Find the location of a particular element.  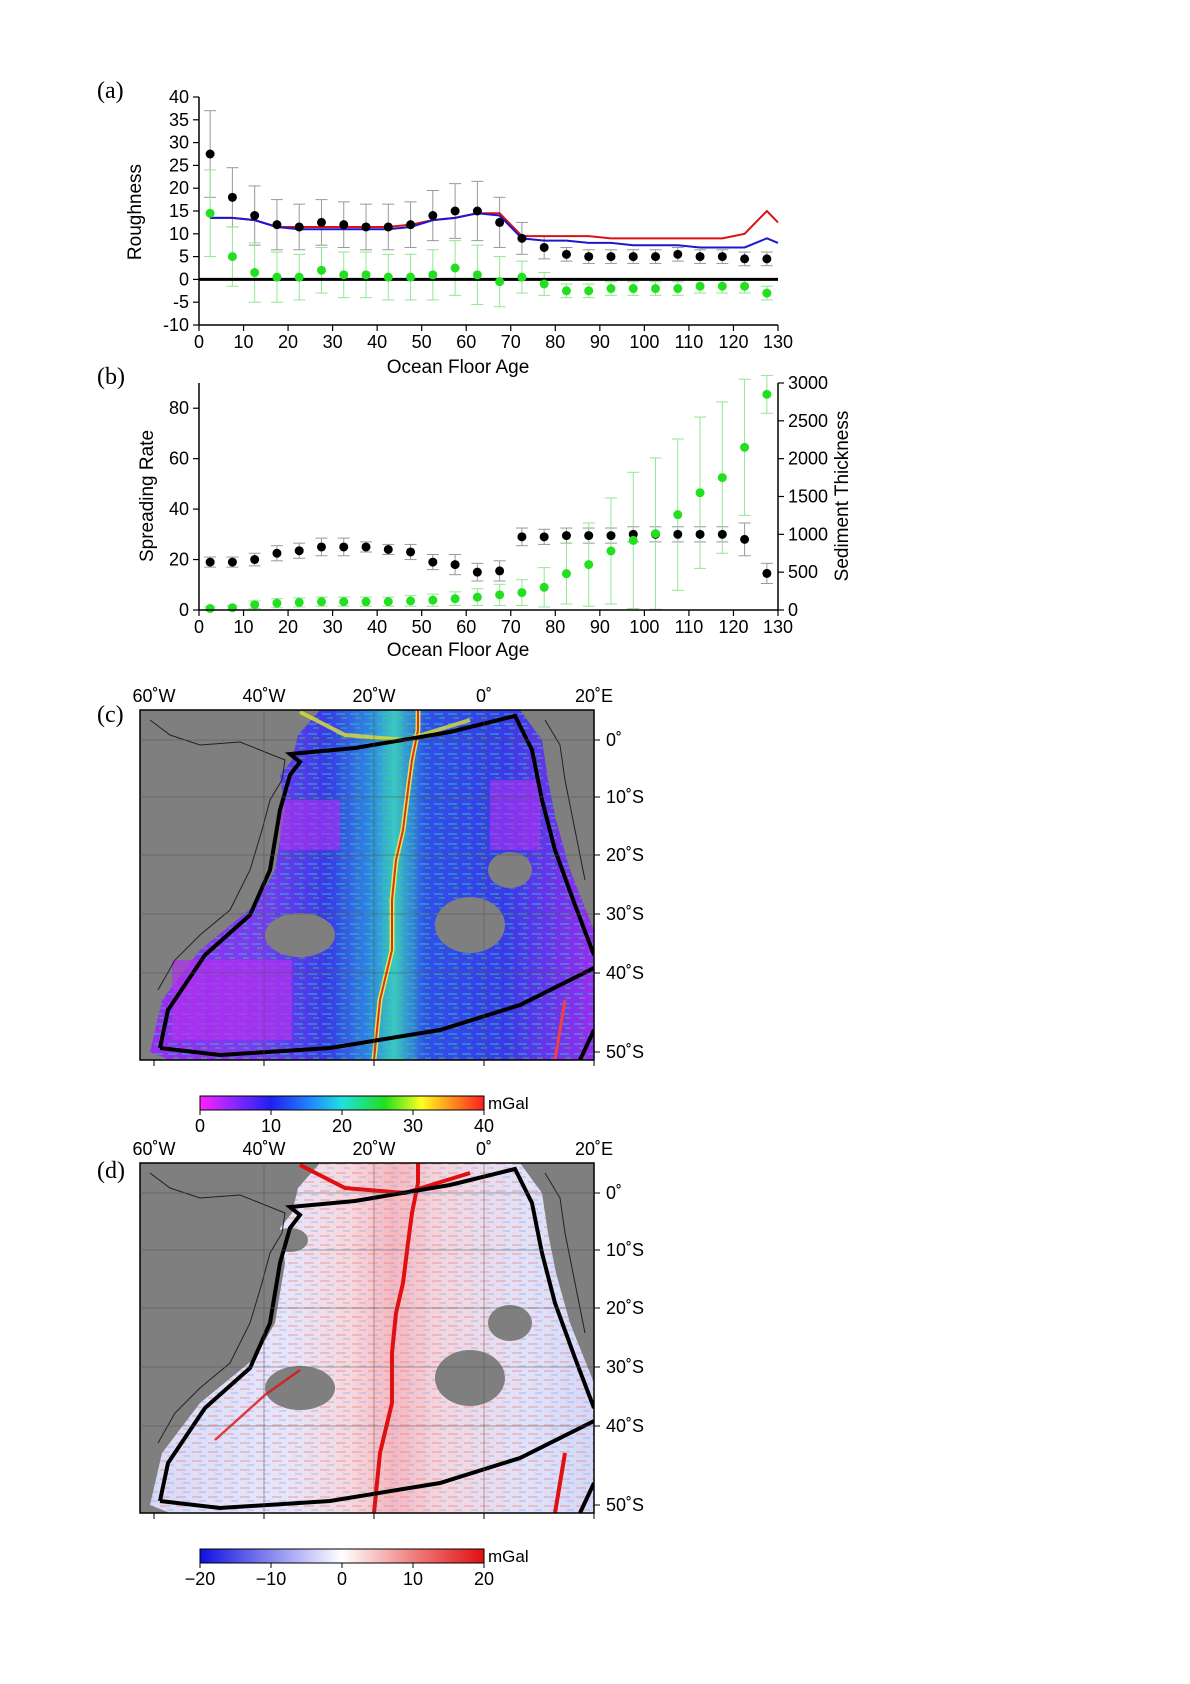

y-tick-label: -5 is located at coordinates (181, 302).